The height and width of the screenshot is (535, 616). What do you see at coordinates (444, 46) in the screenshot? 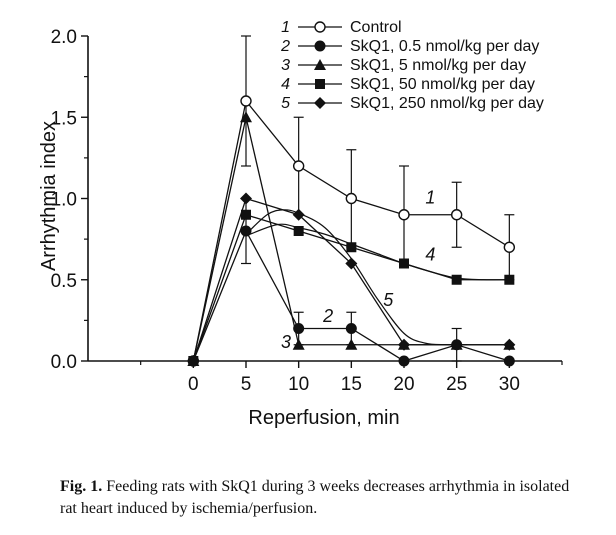
I see `legend-label: SkQ1, 0.5 nmol/kg per day` at bounding box center [444, 46].